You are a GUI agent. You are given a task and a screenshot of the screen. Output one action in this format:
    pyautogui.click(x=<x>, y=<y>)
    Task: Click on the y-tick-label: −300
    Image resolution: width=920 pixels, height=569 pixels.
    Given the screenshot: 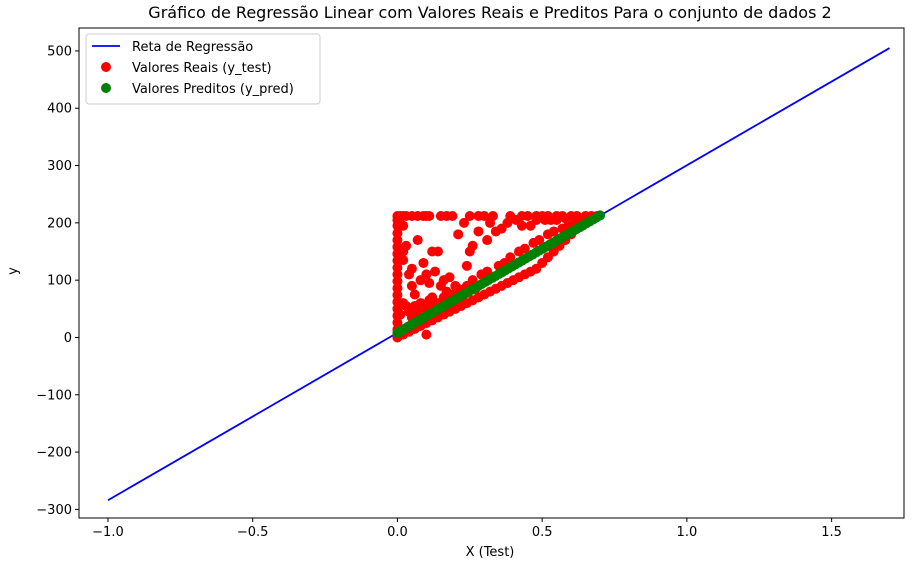 What is the action you would take?
    pyautogui.click(x=54, y=510)
    